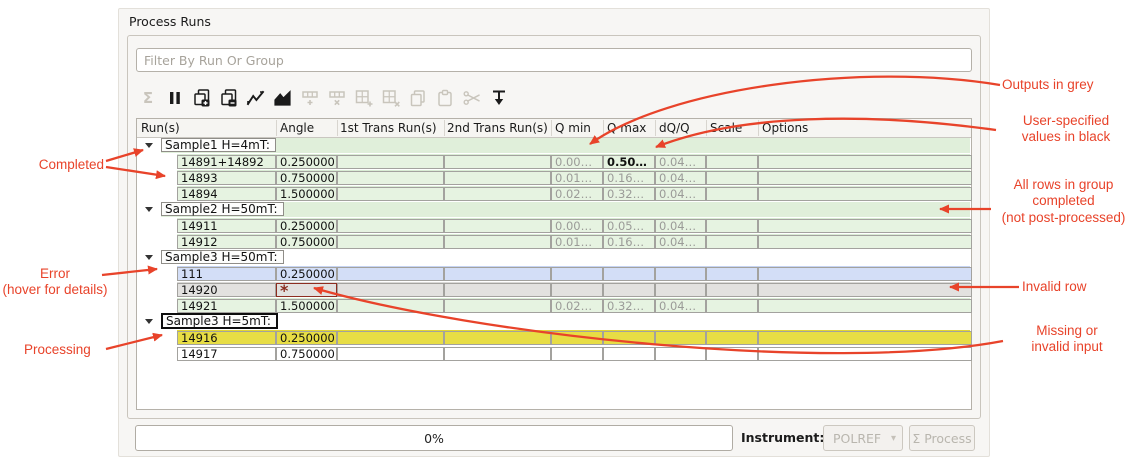  What do you see at coordinates (256, 98) in the screenshot?
I see `plot-runs-button` at bounding box center [256, 98].